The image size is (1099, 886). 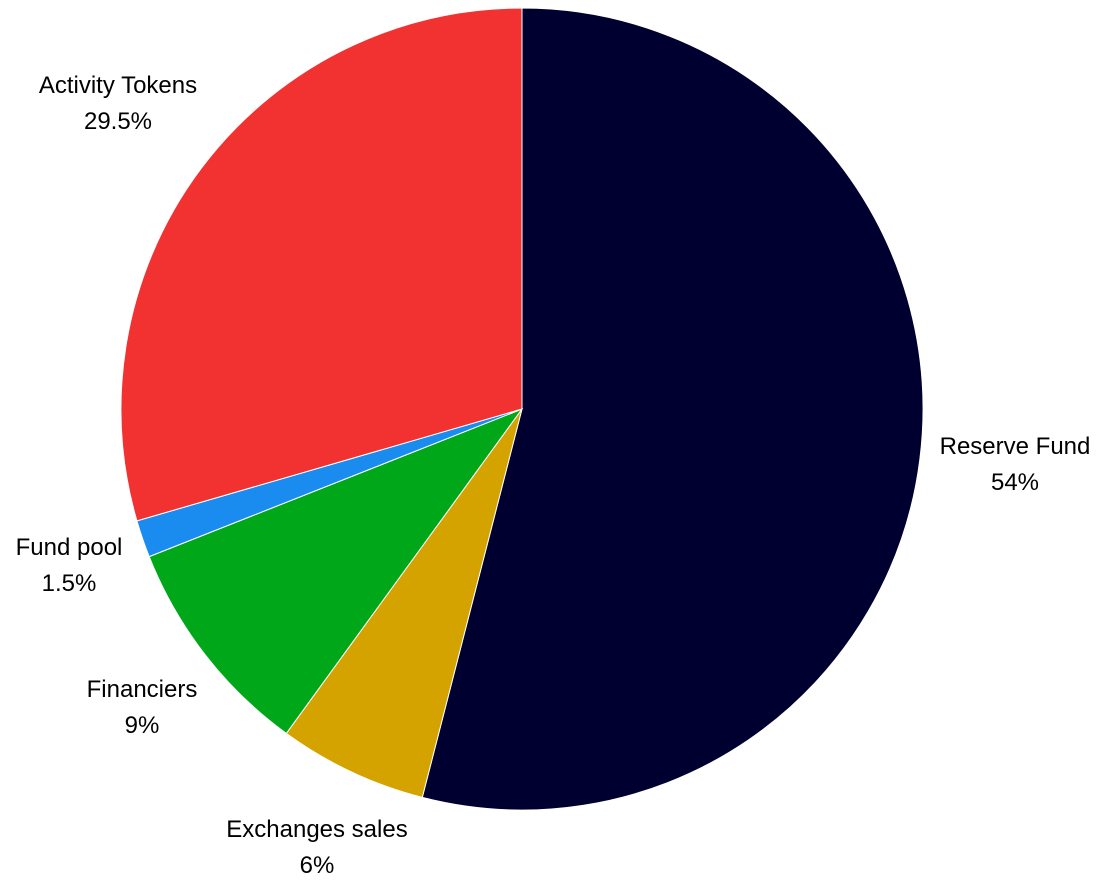 What do you see at coordinates (118, 85) in the screenshot?
I see `slice-label-activity-tokens: Activity Tokens` at bounding box center [118, 85].